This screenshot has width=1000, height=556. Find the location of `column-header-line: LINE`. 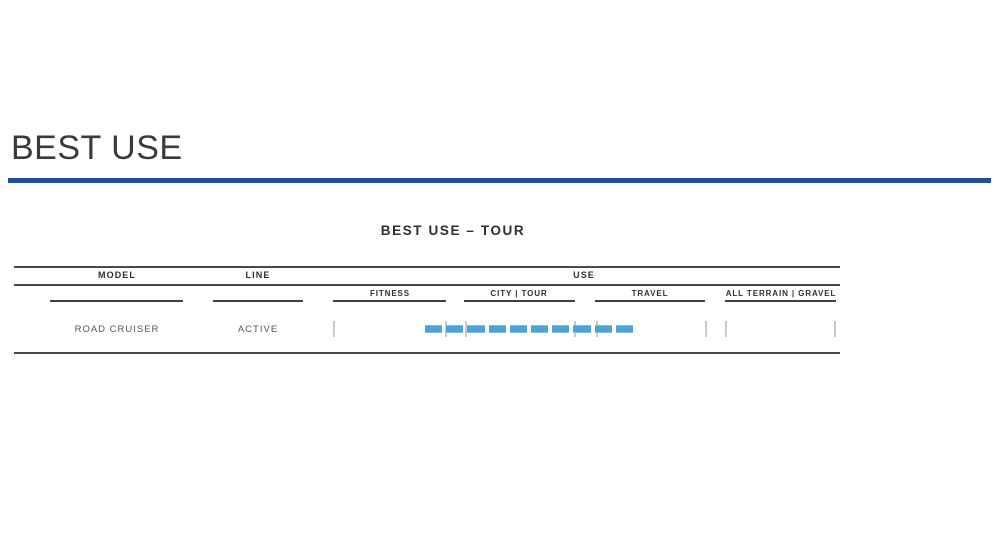

column-header-line: LINE is located at coordinates (258, 275).